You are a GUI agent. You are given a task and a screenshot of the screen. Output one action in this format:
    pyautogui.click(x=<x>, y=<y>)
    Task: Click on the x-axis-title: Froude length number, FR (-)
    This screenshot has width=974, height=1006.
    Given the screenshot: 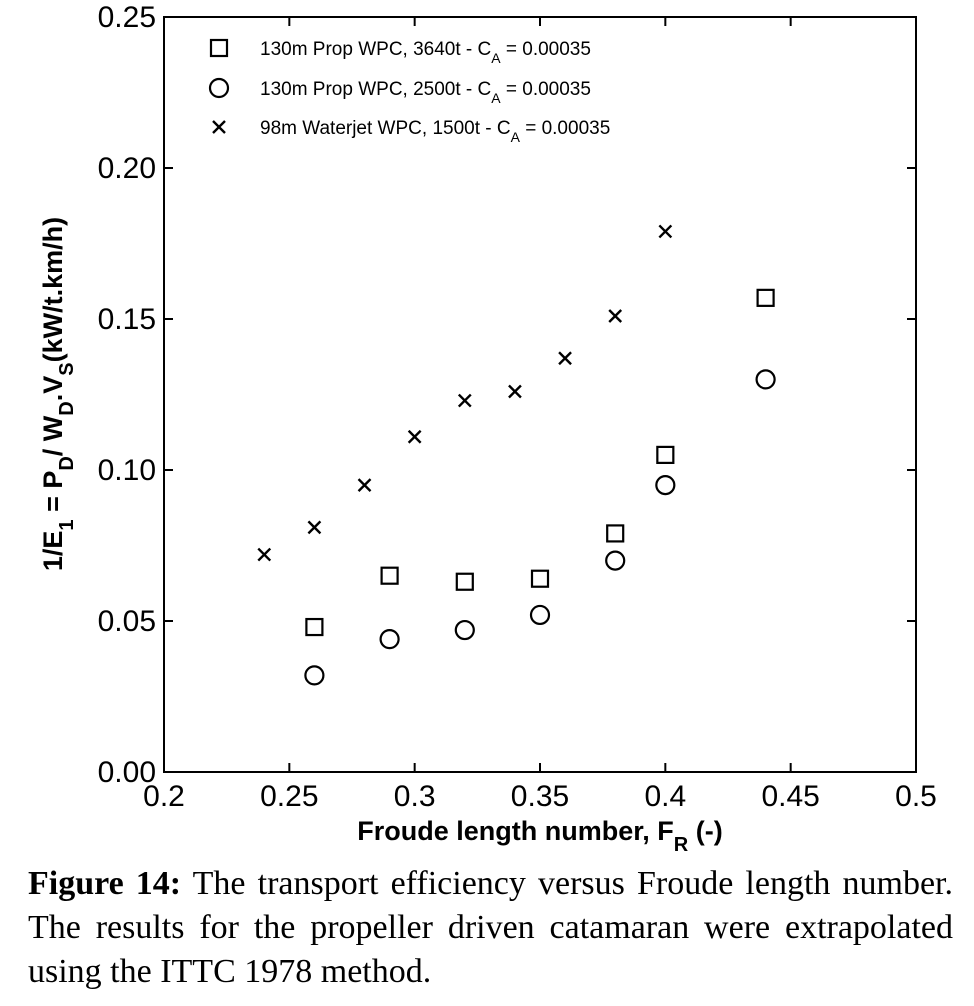 What is the action you would take?
    pyautogui.click(x=539, y=836)
    